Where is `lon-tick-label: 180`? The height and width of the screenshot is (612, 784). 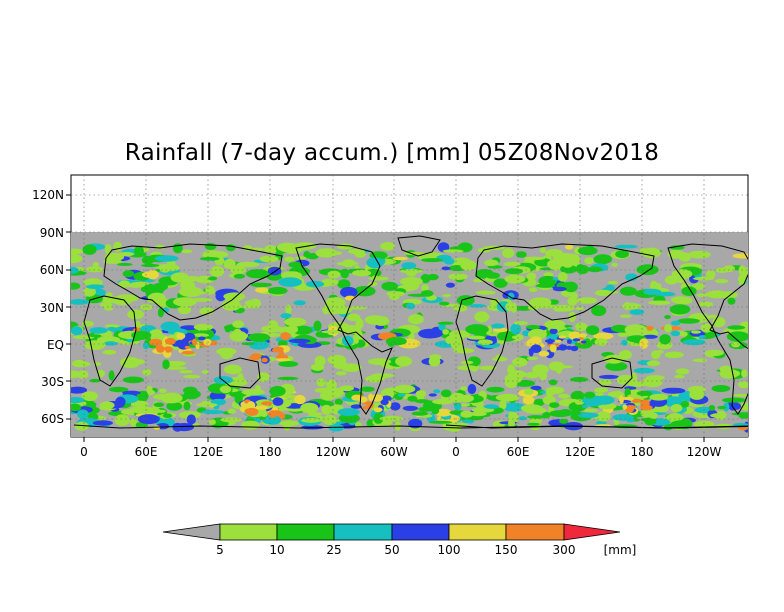
lon-tick-label: 180 is located at coordinates (642, 452).